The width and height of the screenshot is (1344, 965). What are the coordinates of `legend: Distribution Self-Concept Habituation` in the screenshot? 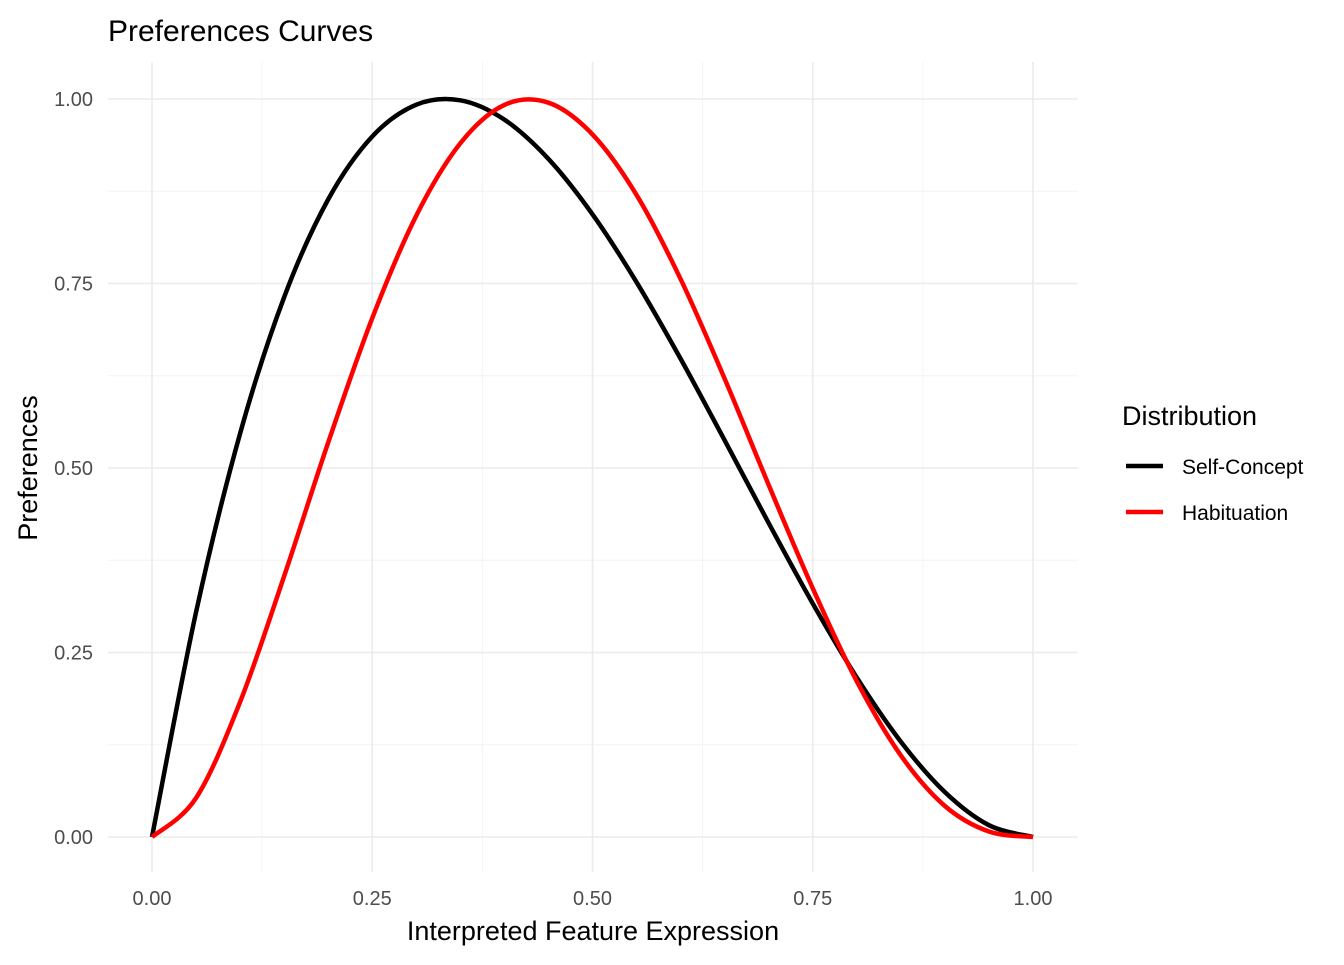 It's located at (1213, 463).